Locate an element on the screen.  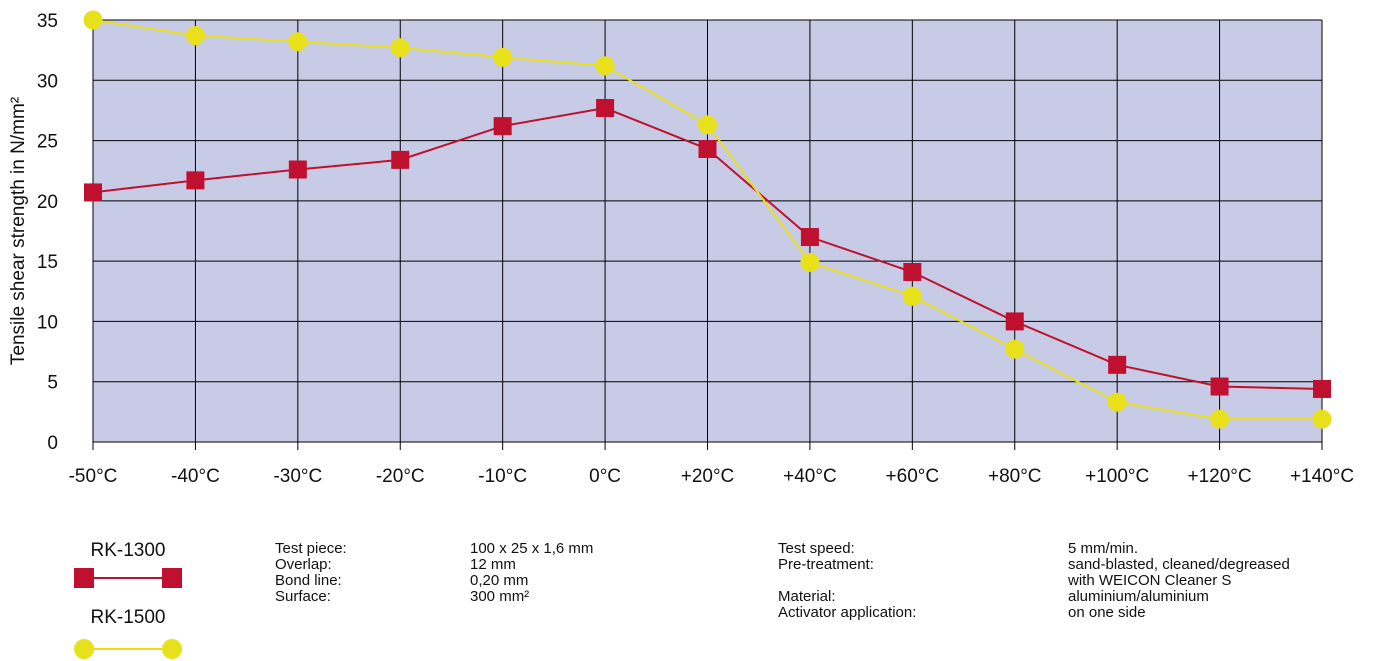
spec-label: Test speed: is located at coordinates (816, 548).